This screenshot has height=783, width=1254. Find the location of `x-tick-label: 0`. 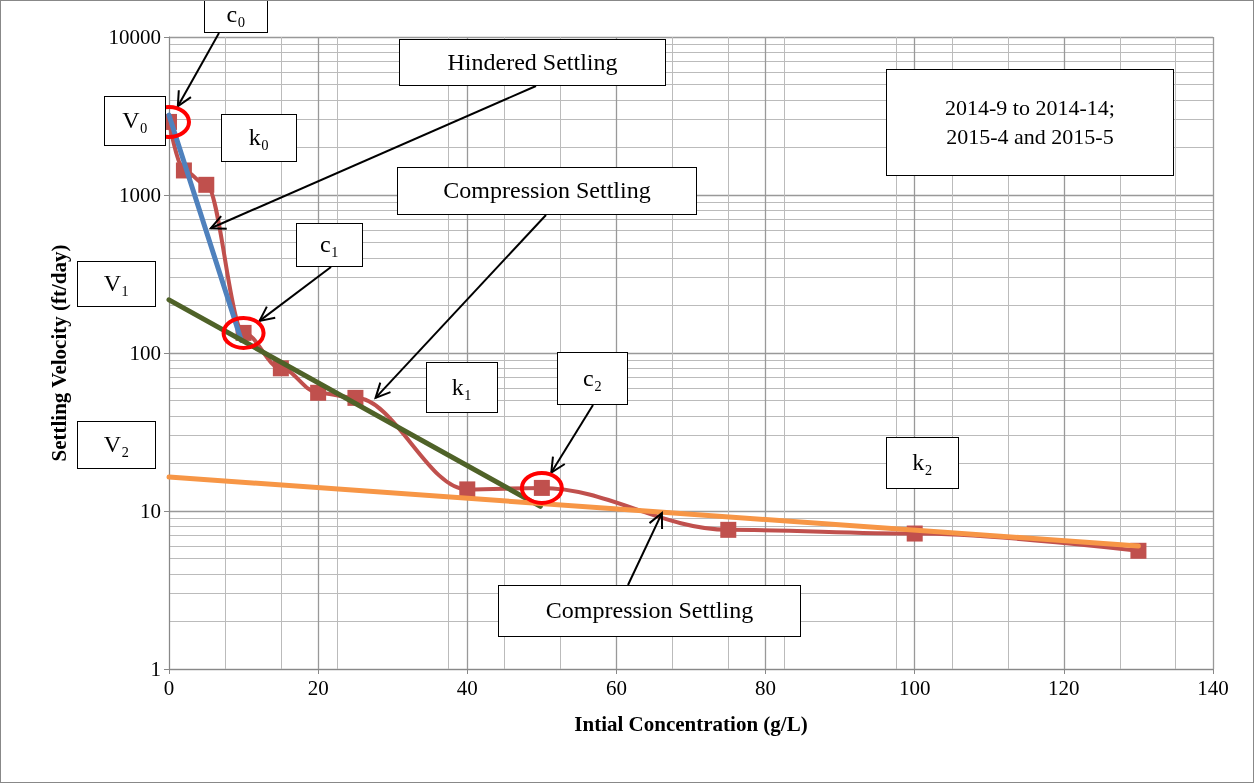

x-tick-label: 0 is located at coordinates (169, 687).